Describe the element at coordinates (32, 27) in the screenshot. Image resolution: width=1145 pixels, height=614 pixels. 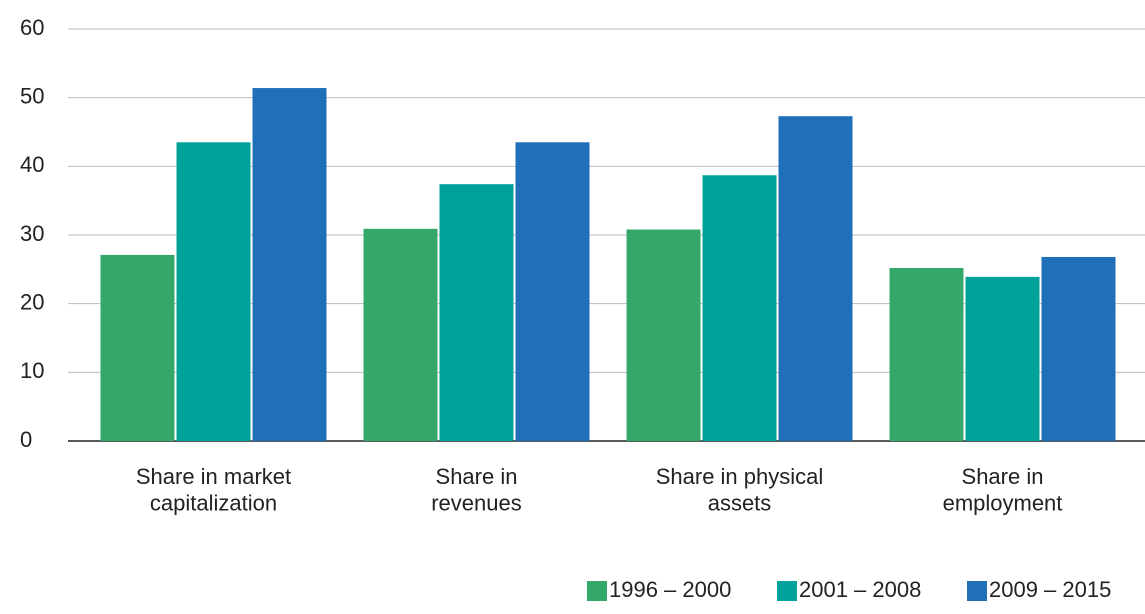
I see `y-tick-label: 60` at that location.